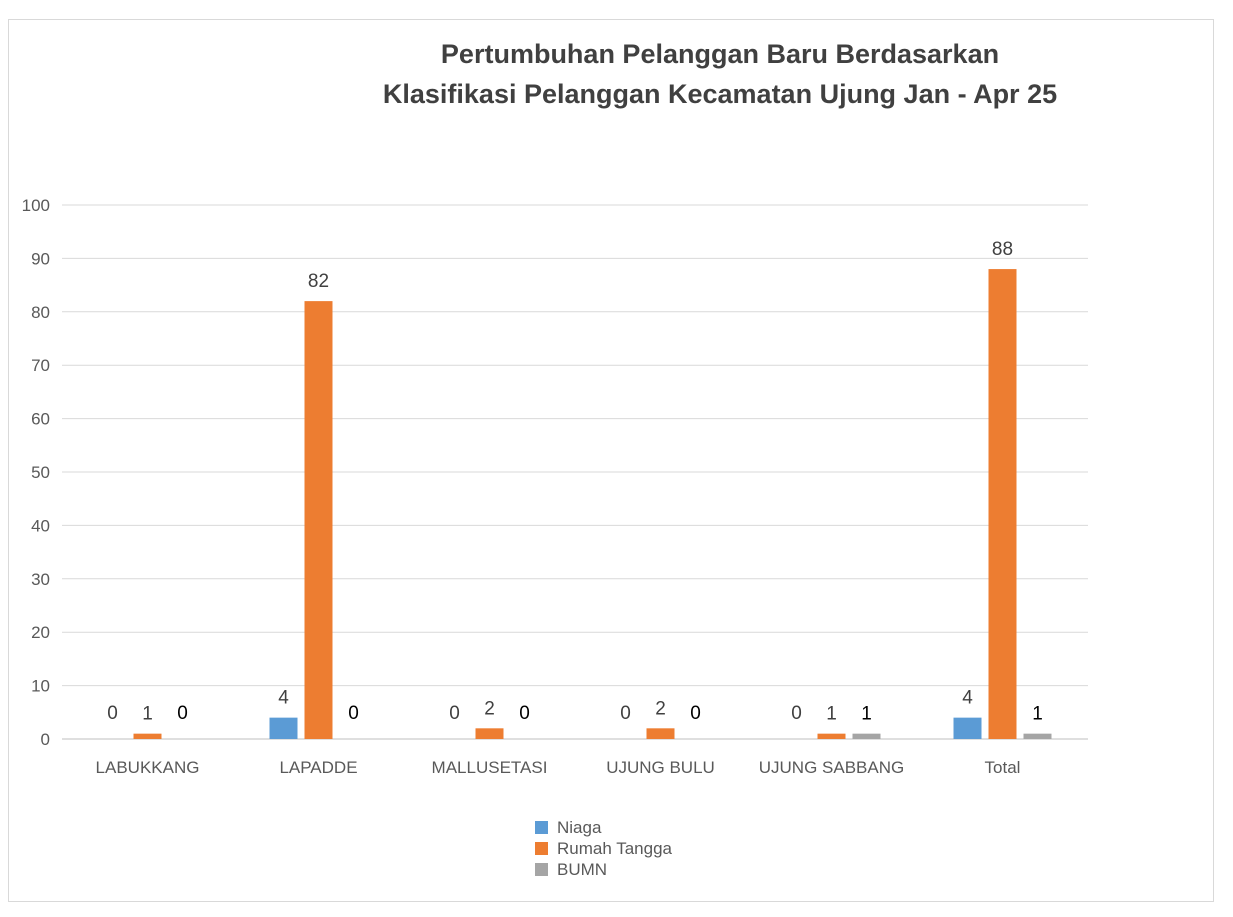 The width and height of the screenshot is (1233, 917). Describe the element at coordinates (148, 767) in the screenshot. I see `x-tick-label-0: LABUKKANG` at that location.